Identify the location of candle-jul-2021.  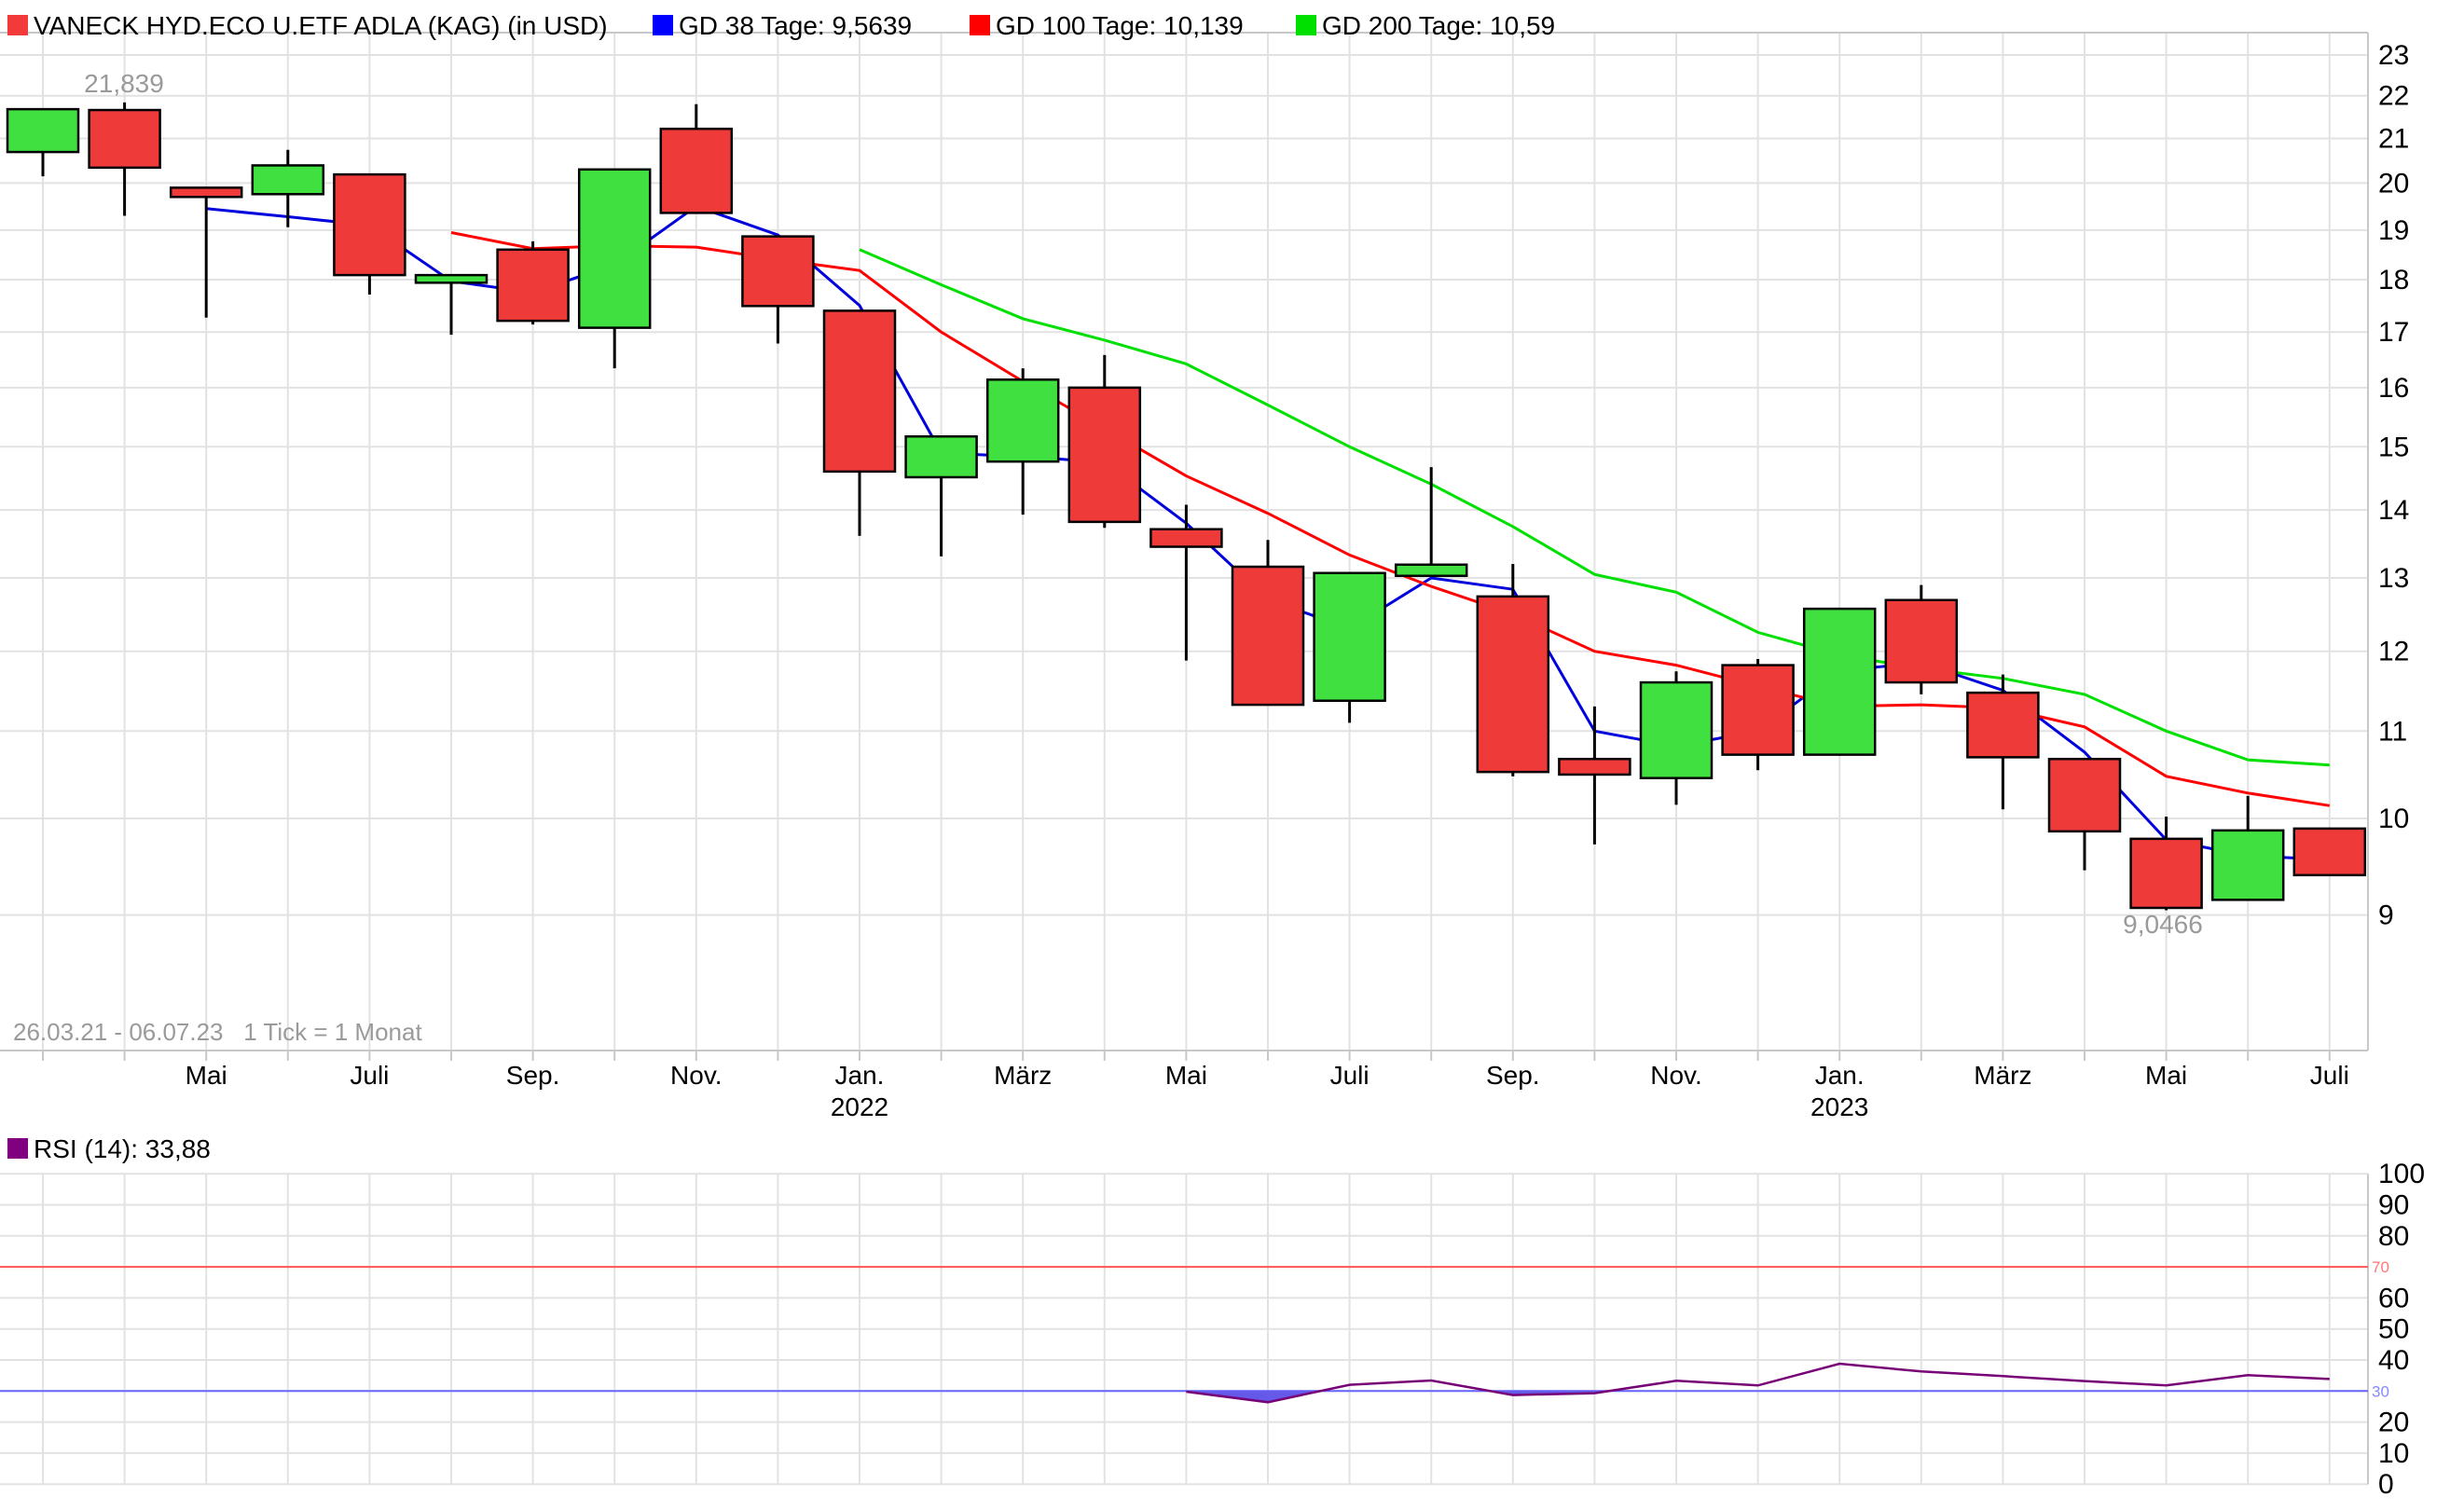
(370, 234).